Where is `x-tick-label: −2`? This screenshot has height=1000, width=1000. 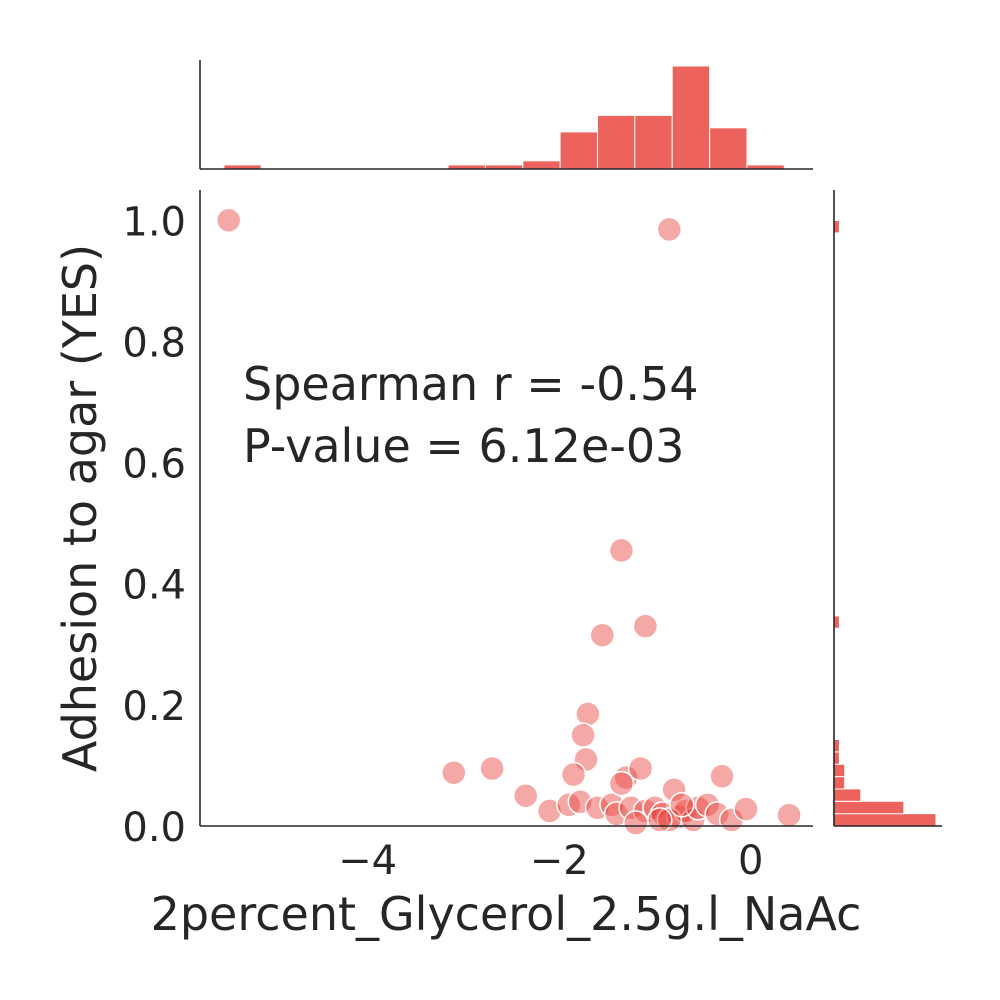 x-tick-label: −2 is located at coordinates (559, 861).